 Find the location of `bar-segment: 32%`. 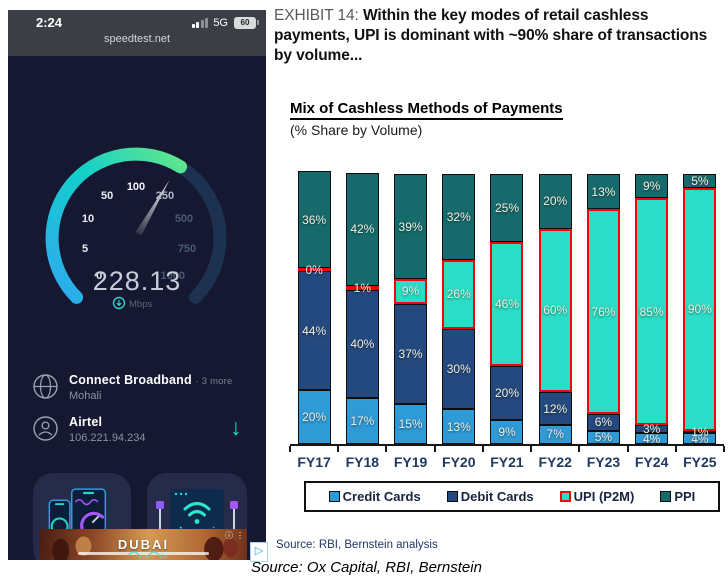

bar-segment: 32% is located at coordinates (459, 217).